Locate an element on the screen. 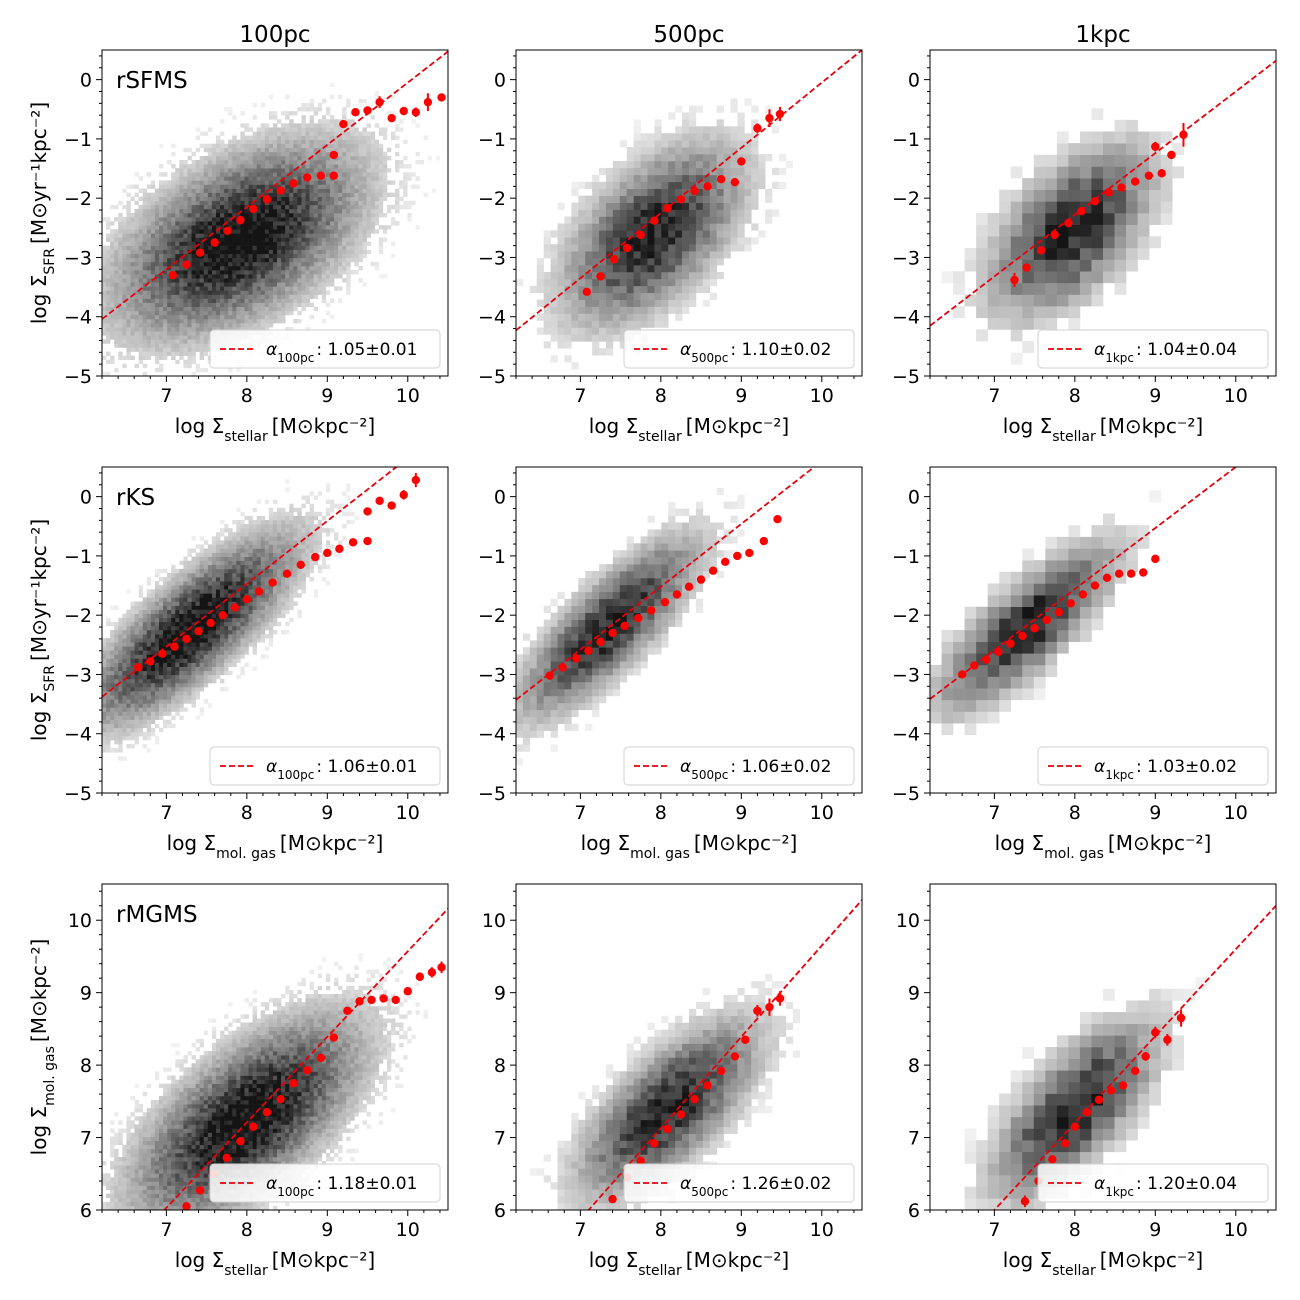  y-tick-label: 6 is located at coordinates (86, 1211).